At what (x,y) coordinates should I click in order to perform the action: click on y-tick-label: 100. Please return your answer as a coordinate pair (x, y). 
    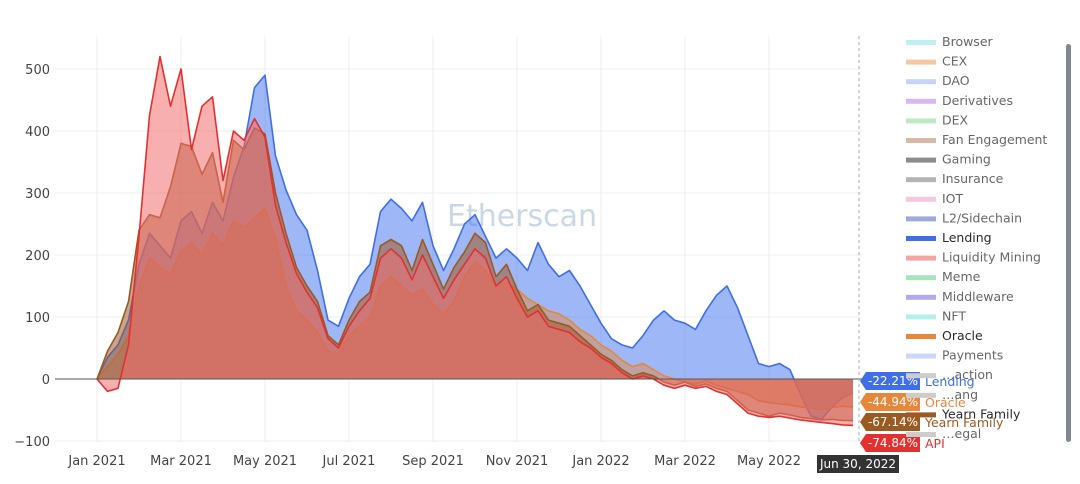
    Looking at the image, I should click on (37, 318).